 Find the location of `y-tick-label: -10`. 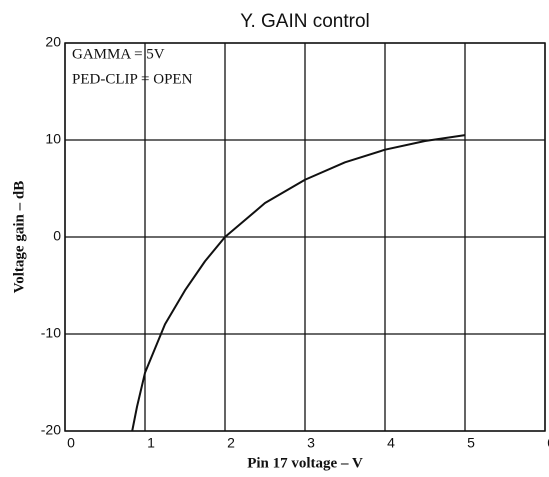

y-tick-label: -10 is located at coordinates (51, 333).